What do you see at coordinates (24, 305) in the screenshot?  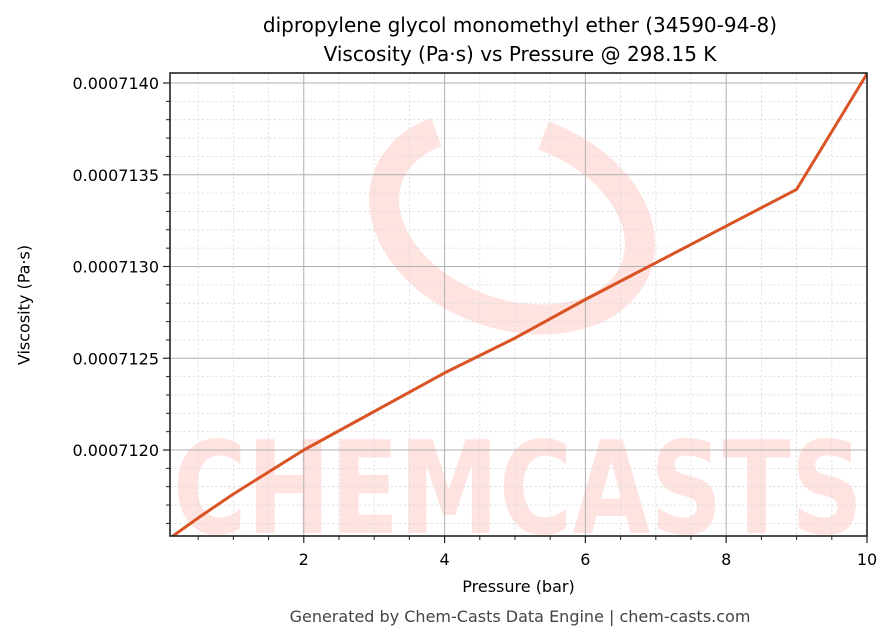 I see `y-axis-label: Viscosity (Pa·s)` at bounding box center [24, 305].